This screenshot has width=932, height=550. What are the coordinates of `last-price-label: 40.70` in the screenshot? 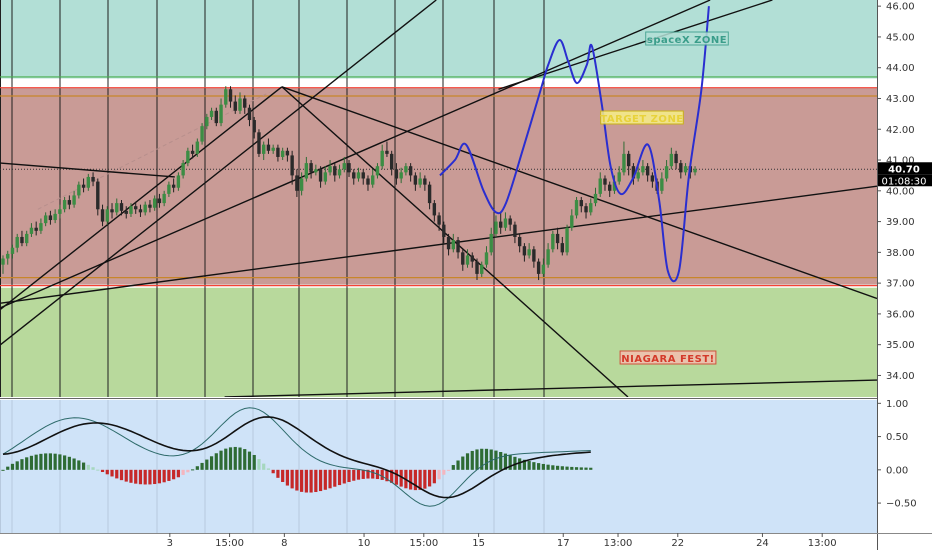 It's located at (904, 169).